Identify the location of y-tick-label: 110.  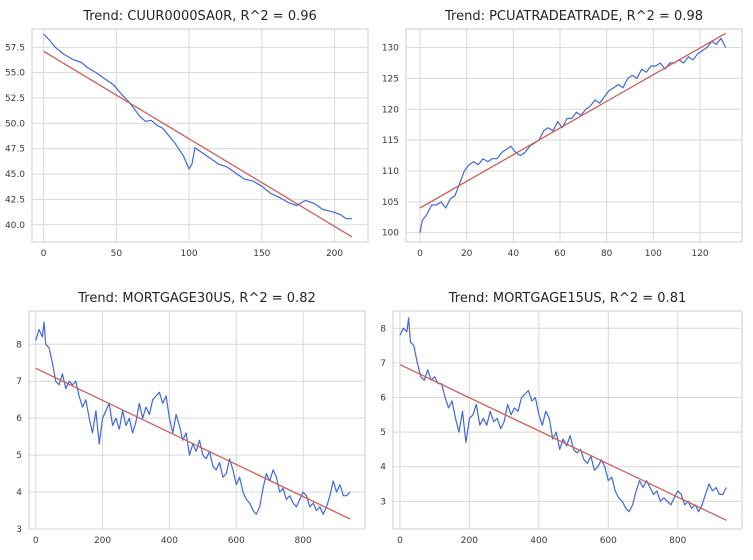
(390, 172).